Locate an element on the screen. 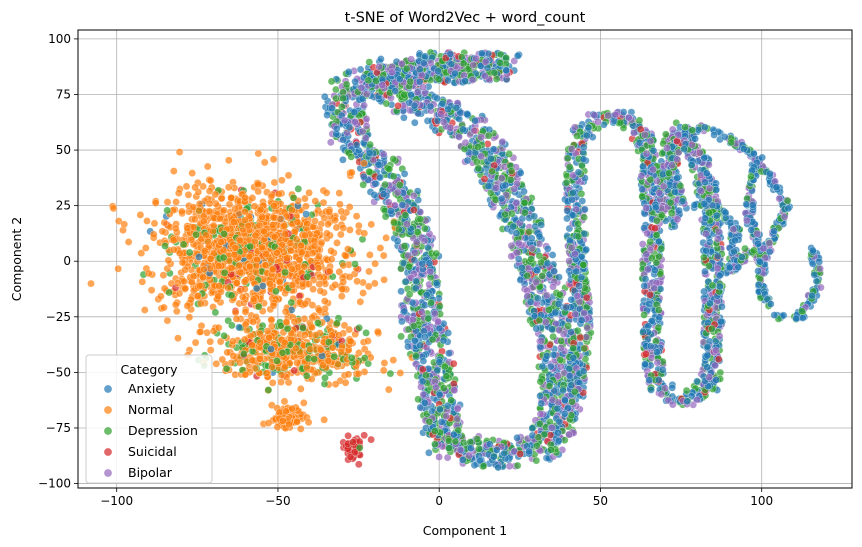 The image size is (862, 547). scatter-point-suicidal is located at coordinates (358, 464).